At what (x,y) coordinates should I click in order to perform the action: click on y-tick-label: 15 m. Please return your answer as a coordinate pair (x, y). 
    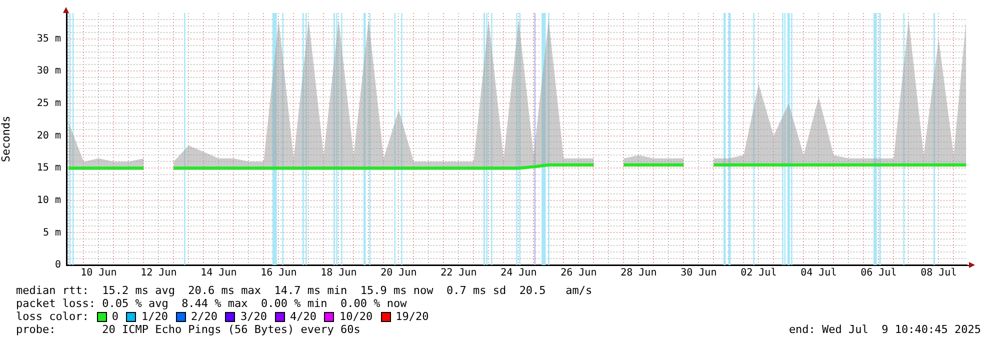
    Looking at the image, I should click on (48, 168).